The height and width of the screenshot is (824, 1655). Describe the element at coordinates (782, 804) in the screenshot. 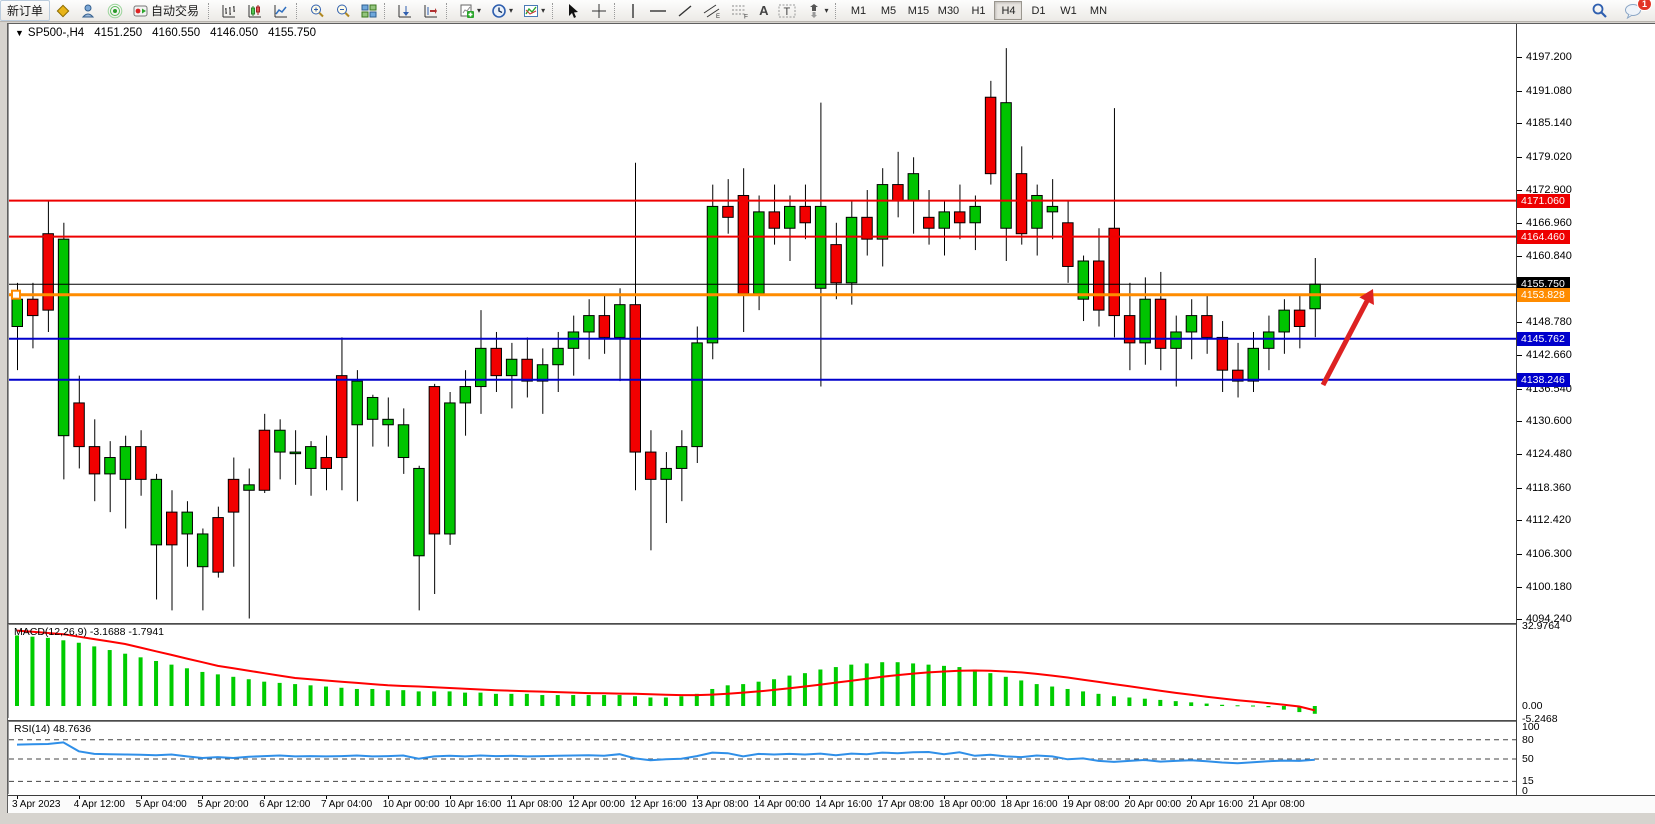

I see `time-tick-label: 14 Apr 00:00` at that location.